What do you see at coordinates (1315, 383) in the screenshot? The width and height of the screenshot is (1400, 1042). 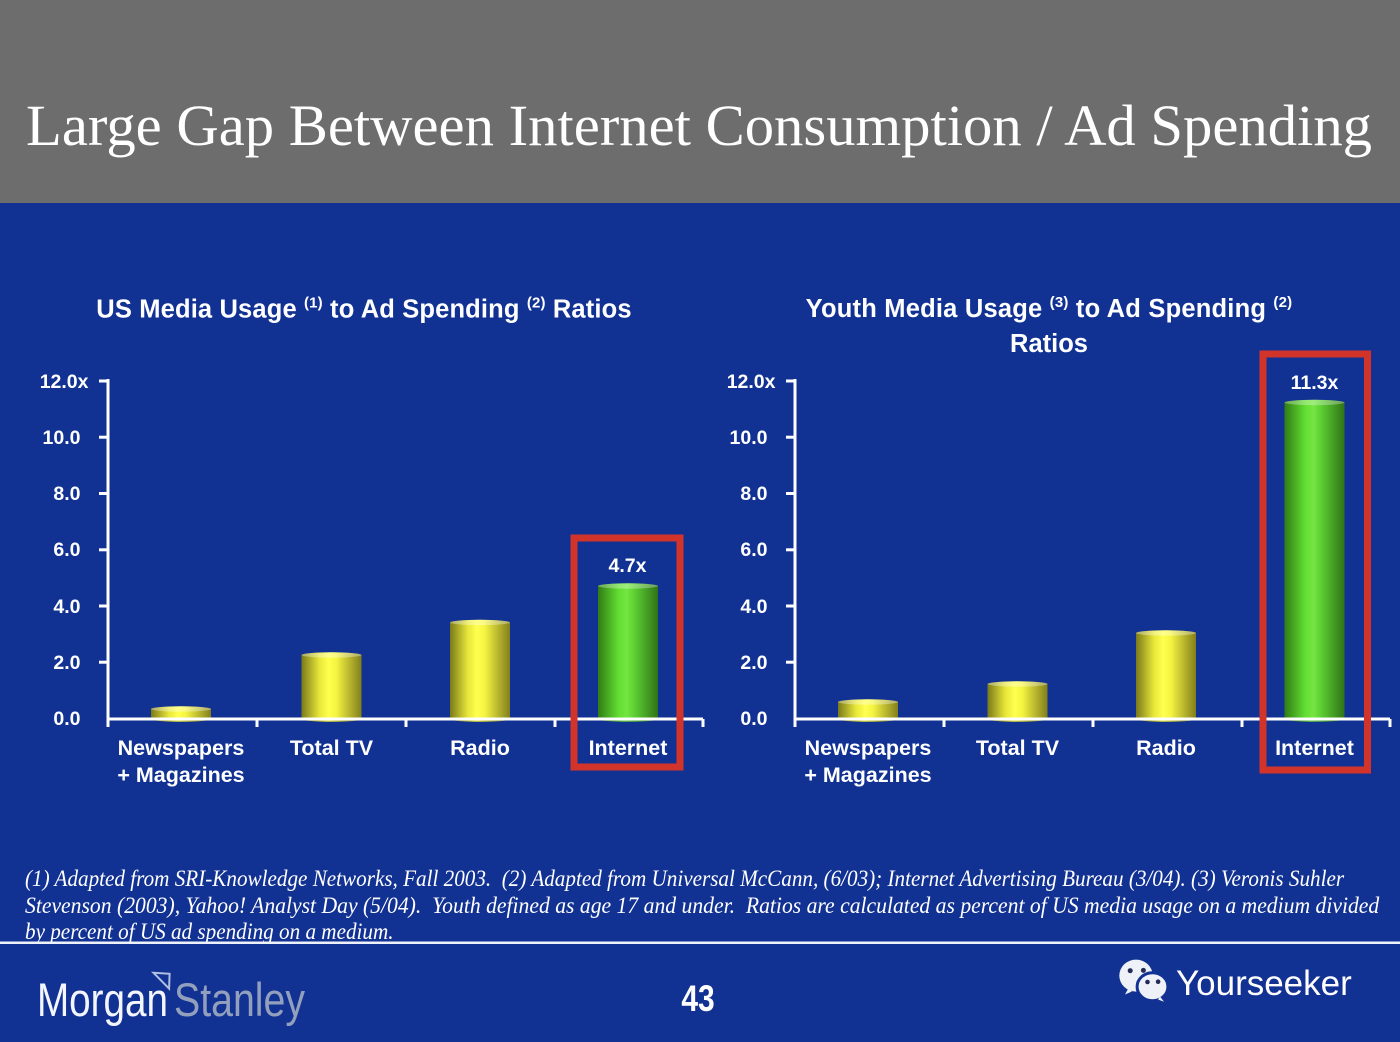 I see `svg-text: 11.3x` at bounding box center [1315, 383].